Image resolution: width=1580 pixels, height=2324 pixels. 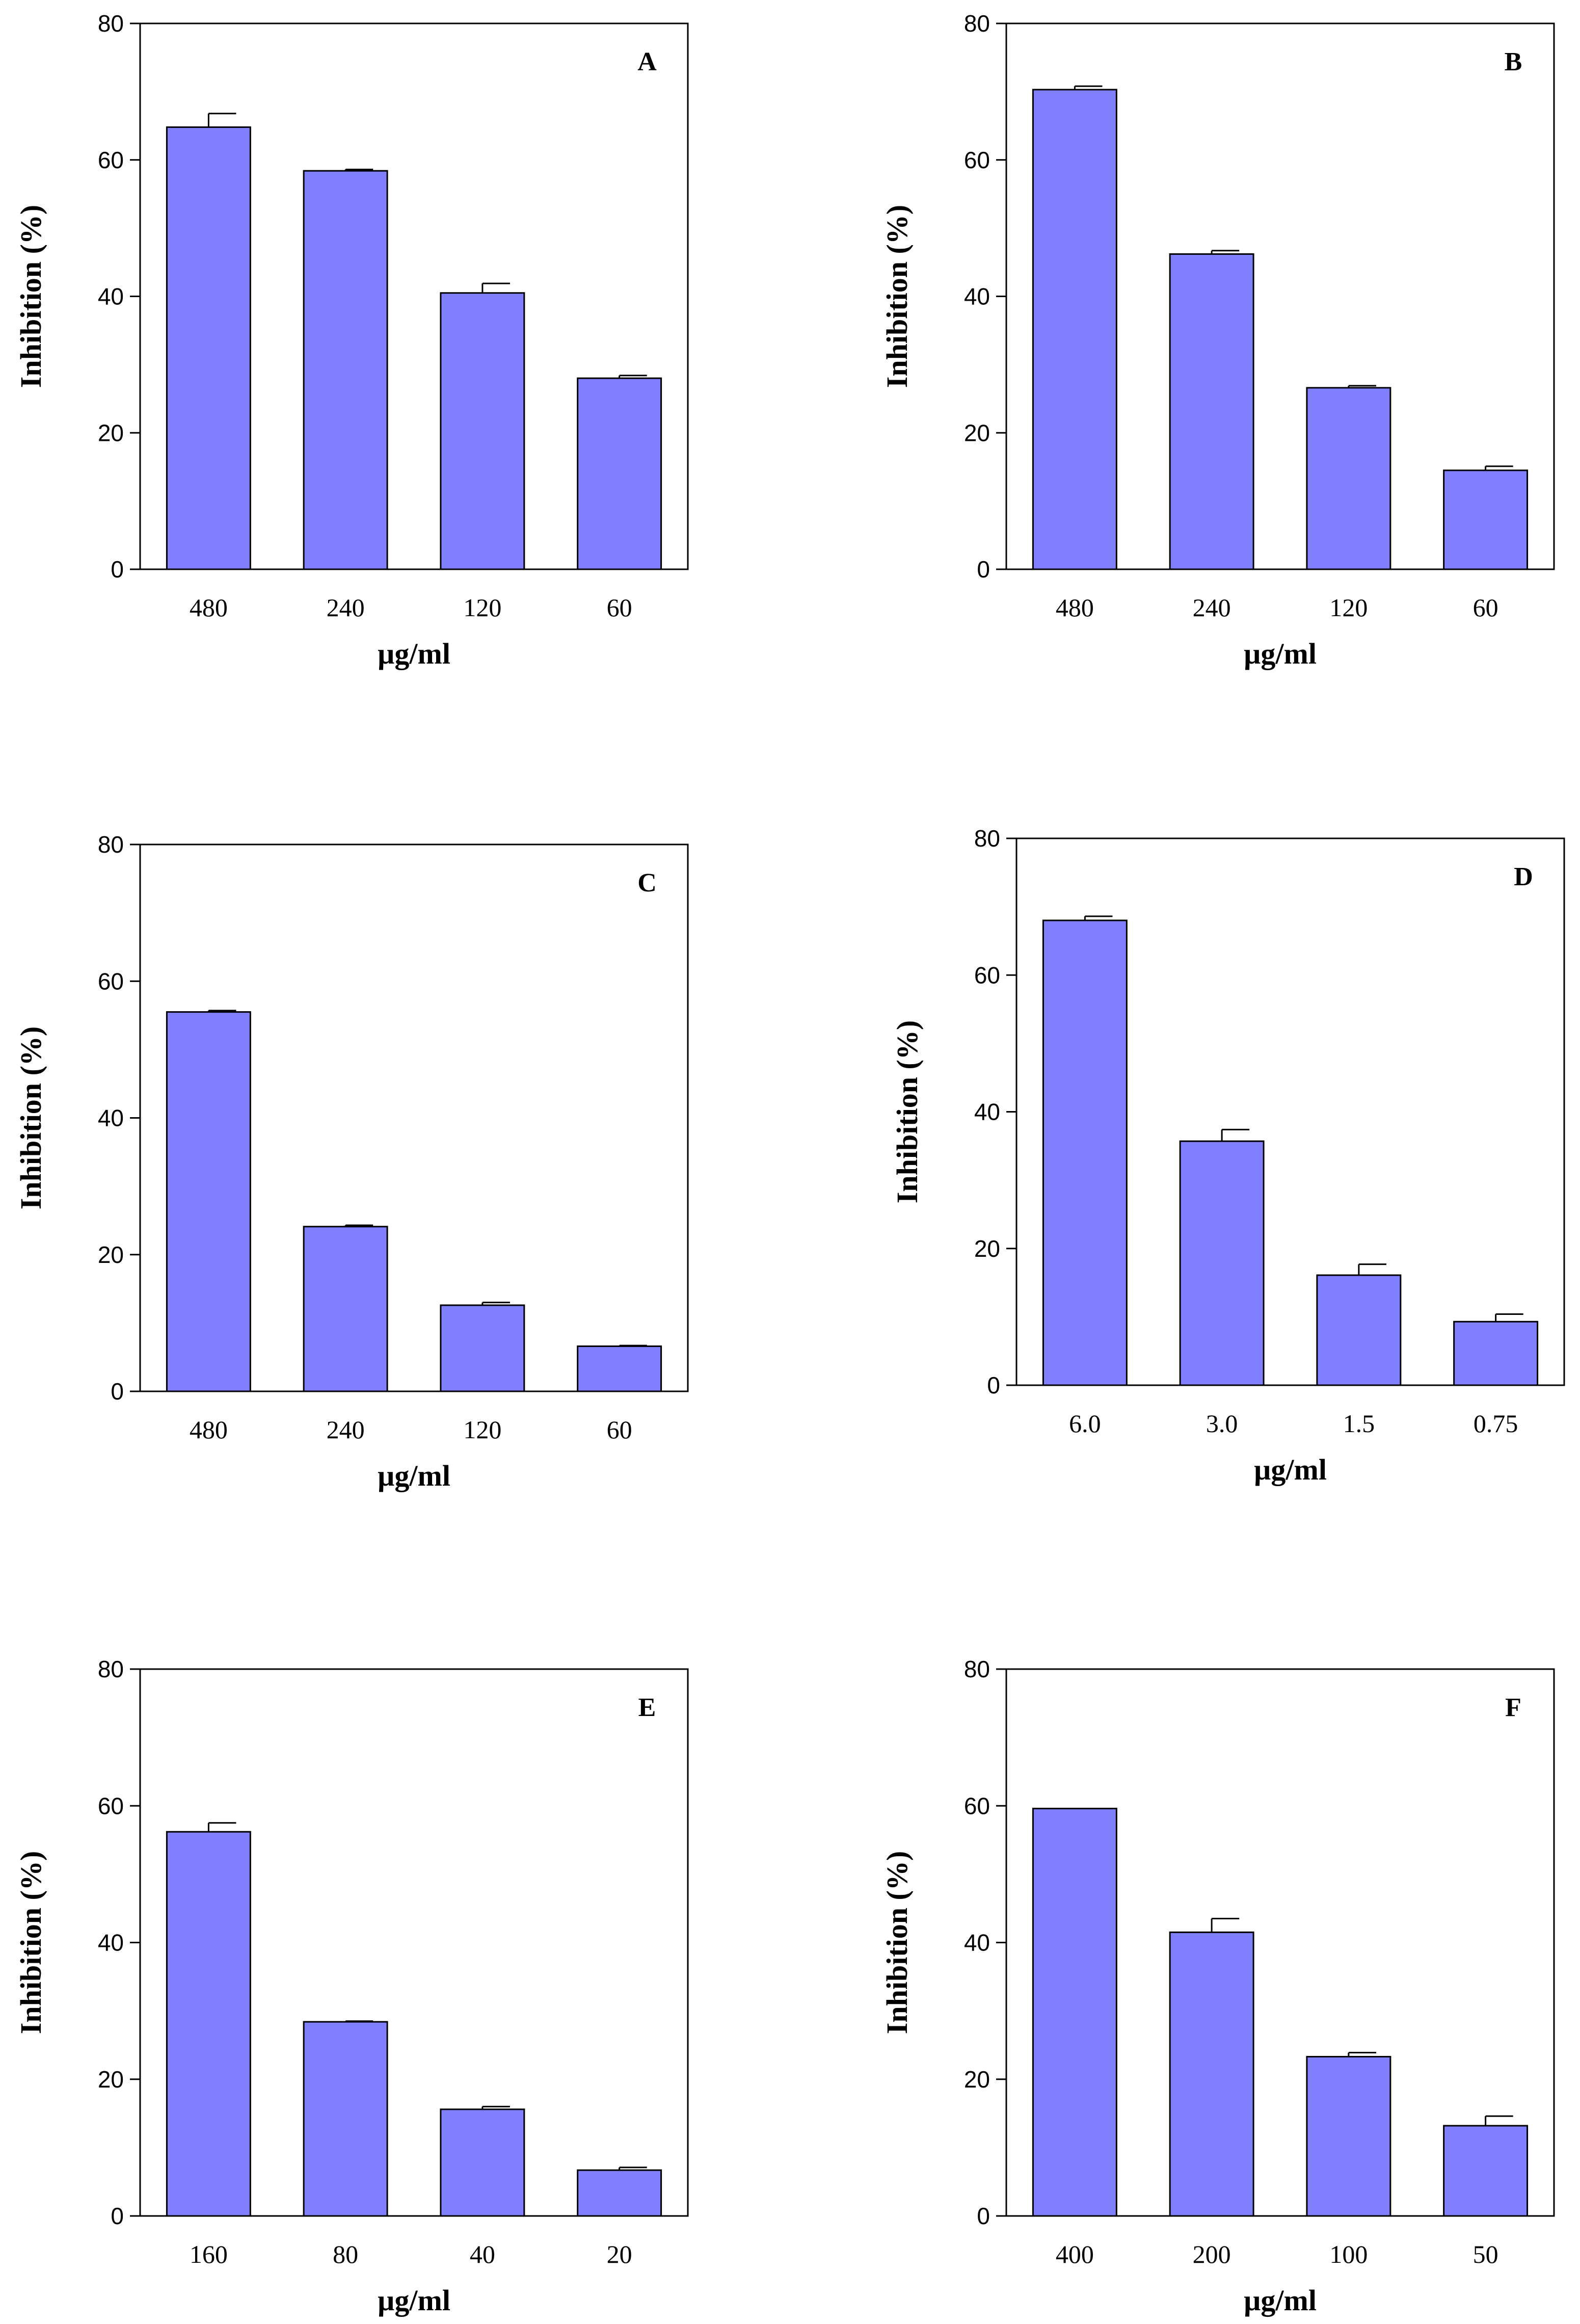 What do you see at coordinates (1085, 1423) in the screenshot?
I see `x-tick-label: 6.0` at bounding box center [1085, 1423].